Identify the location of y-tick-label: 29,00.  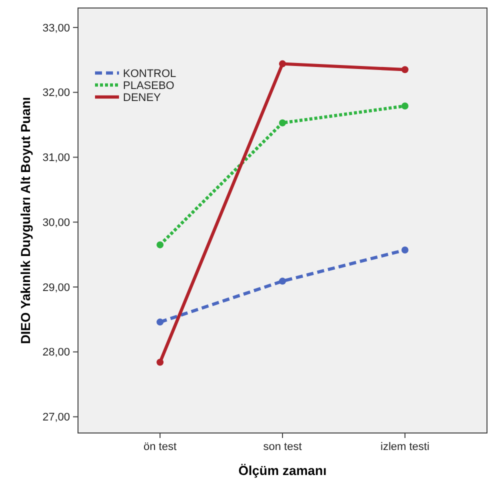
(56, 288).